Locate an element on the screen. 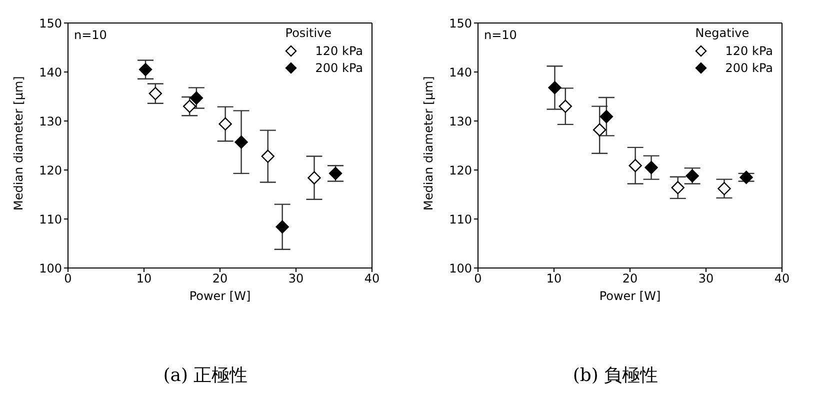 The image size is (830, 419). legend-title: Positive is located at coordinates (309, 33).